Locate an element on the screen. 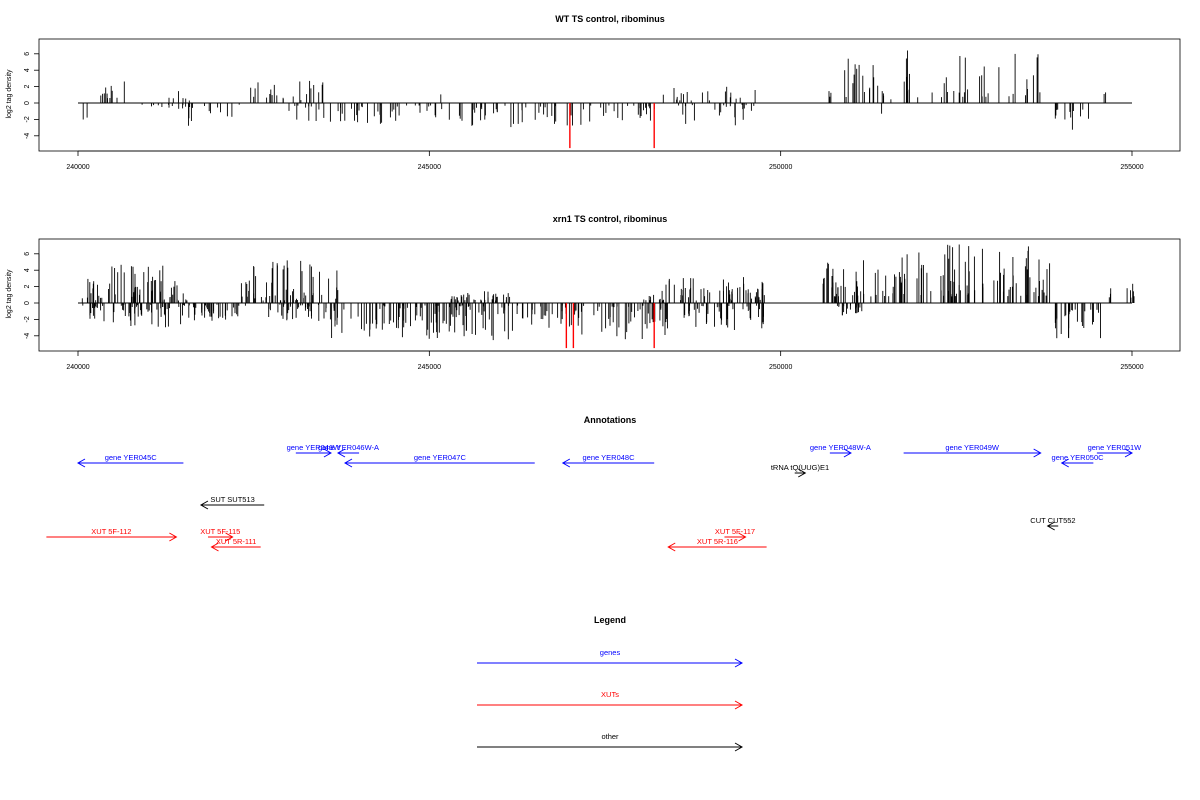  annotation-label: XUT 5F-115 is located at coordinates (220, 531).